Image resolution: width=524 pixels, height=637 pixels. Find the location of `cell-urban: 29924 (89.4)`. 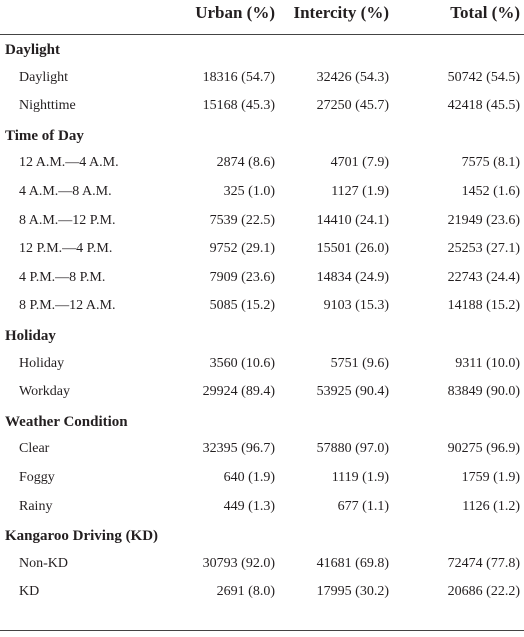

cell-urban: 29924 (89.4) is located at coordinates (238, 392).